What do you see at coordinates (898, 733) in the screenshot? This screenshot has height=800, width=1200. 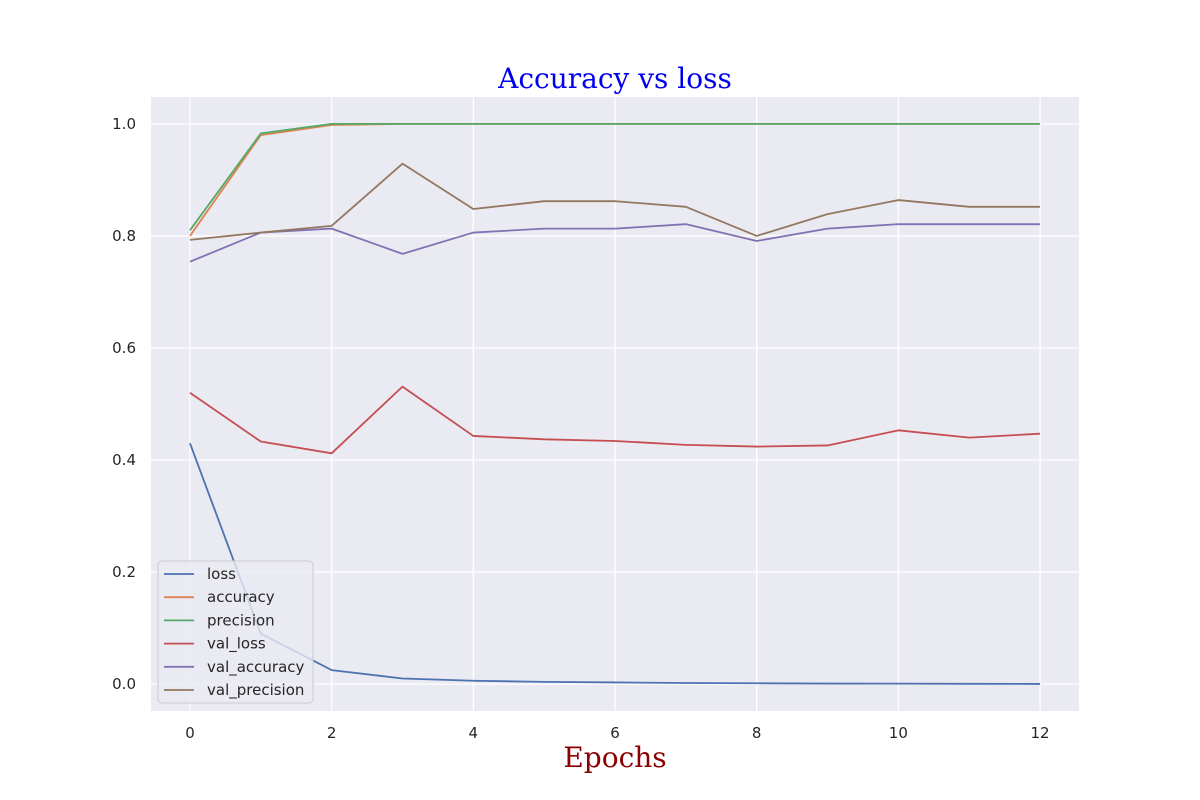 I see `x-tick-label: 10` at bounding box center [898, 733].